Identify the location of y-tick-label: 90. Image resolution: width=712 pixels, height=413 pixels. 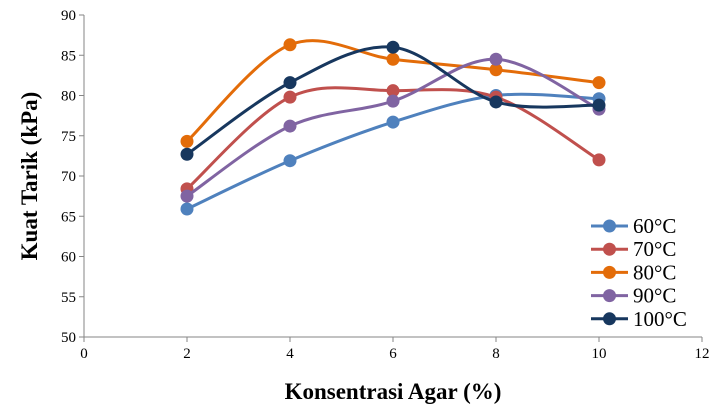
(68, 16).